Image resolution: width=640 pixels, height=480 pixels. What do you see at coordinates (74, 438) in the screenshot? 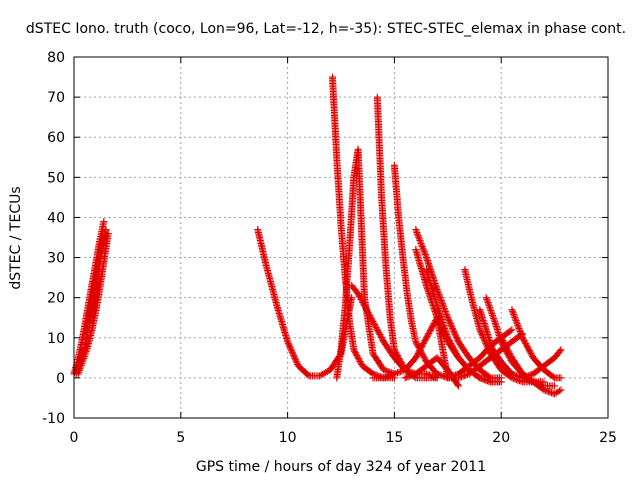
I see `x-tick-label: 0` at bounding box center [74, 438].